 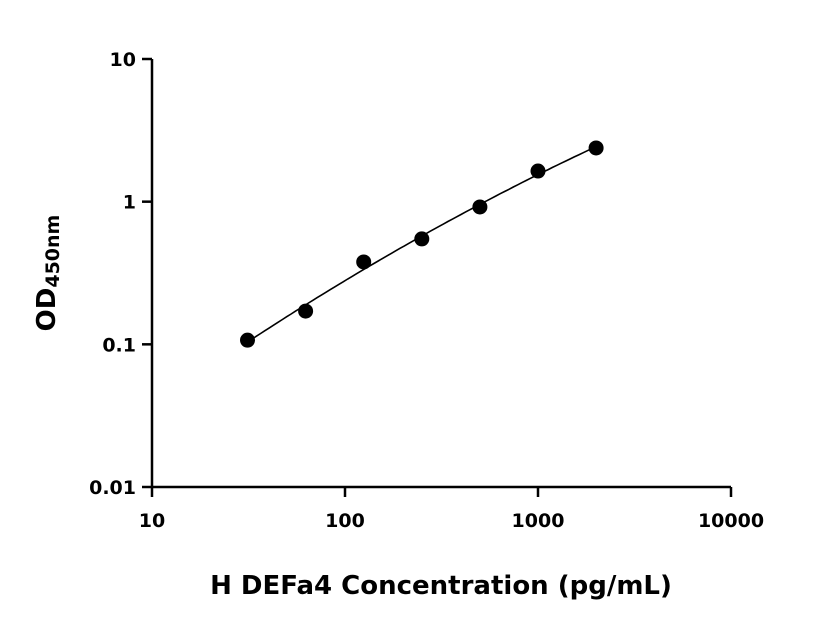 What do you see at coordinates (129, 203) in the screenshot?
I see `y-tick-label: 1` at bounding box center [129, 203].